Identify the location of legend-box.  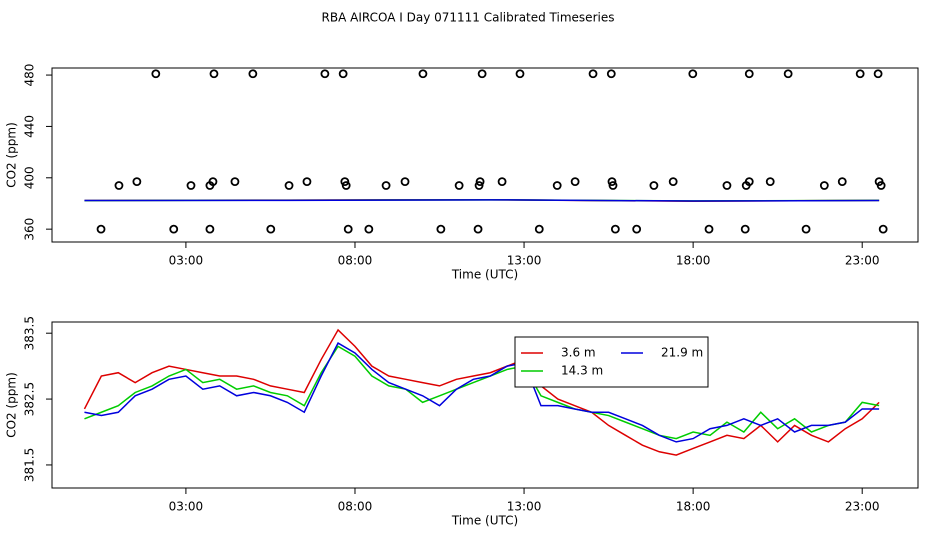
(611, 362).